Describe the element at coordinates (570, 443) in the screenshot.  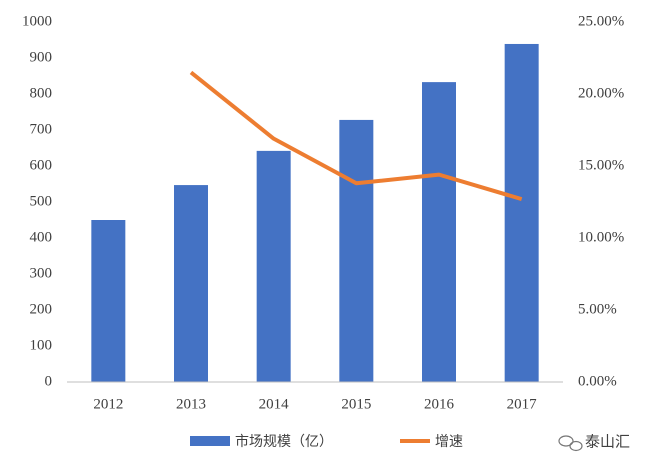
I see `watermark-icon` at that location.